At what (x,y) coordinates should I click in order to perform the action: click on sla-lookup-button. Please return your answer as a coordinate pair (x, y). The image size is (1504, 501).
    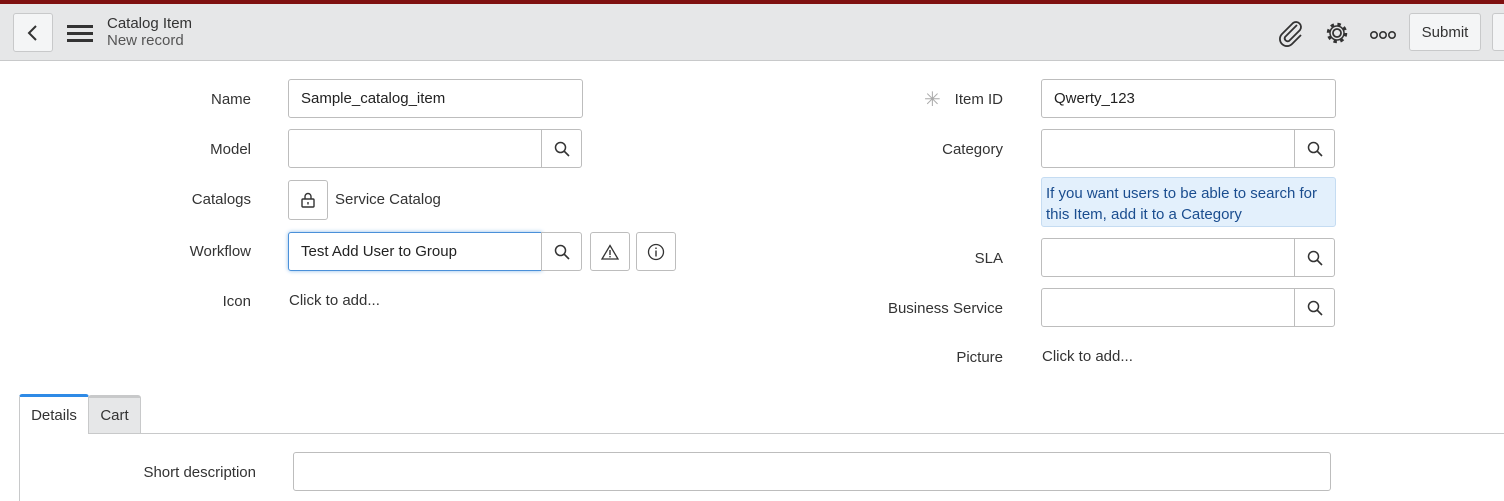
    Looking at the image, I should click on (1314, 257).